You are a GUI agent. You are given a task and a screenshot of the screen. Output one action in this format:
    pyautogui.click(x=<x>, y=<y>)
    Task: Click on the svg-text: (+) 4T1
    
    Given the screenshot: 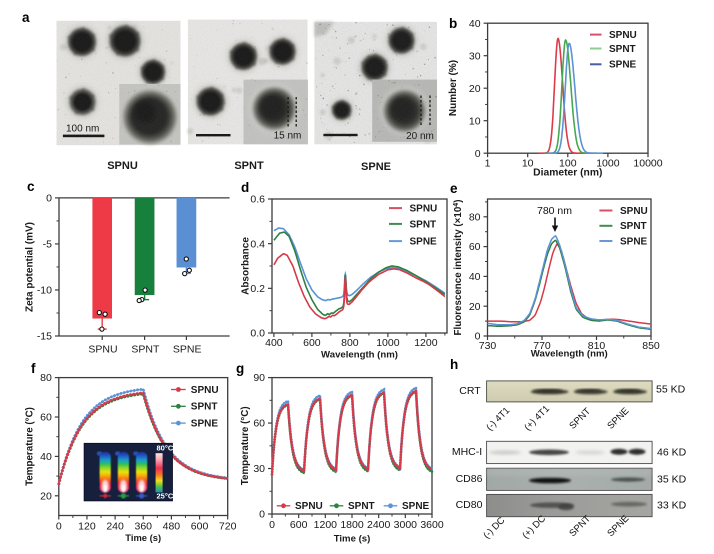 What is the action you would take?
    pyautogui.click(x=537, y=419)
    